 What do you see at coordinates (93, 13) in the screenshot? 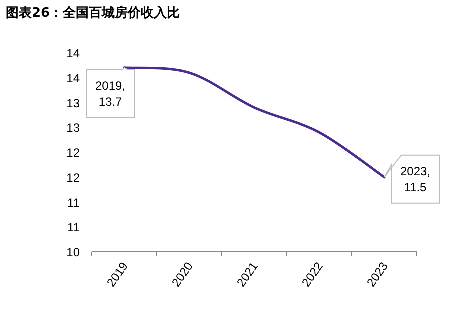
I see `chart-title: 图表26：全国百城房价收入比` at bounding box center [93, 13].